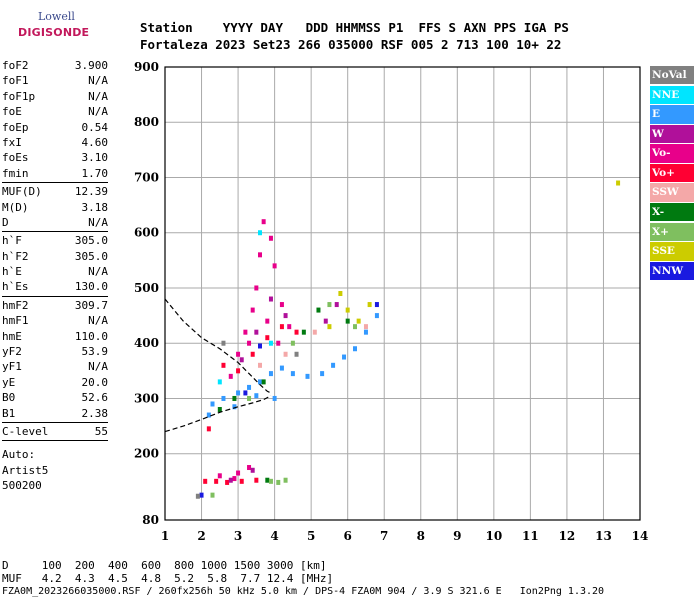 This screenshot has width=700, height=600. What do you see at coordinates (640, 536) in the screenshot?
I see `x-tick-label: 14` at bounding box center [640, 536].